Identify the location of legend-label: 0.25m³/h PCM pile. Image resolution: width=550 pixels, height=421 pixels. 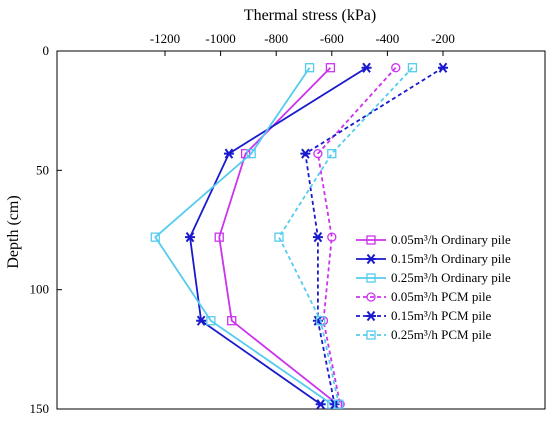
(441, 334).